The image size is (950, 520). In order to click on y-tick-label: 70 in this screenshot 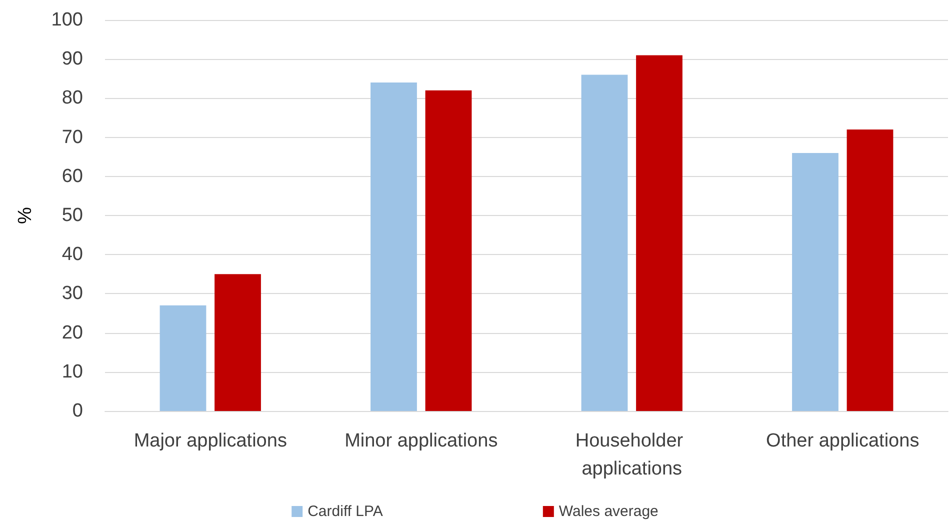, I will do `click(72, 137)`.